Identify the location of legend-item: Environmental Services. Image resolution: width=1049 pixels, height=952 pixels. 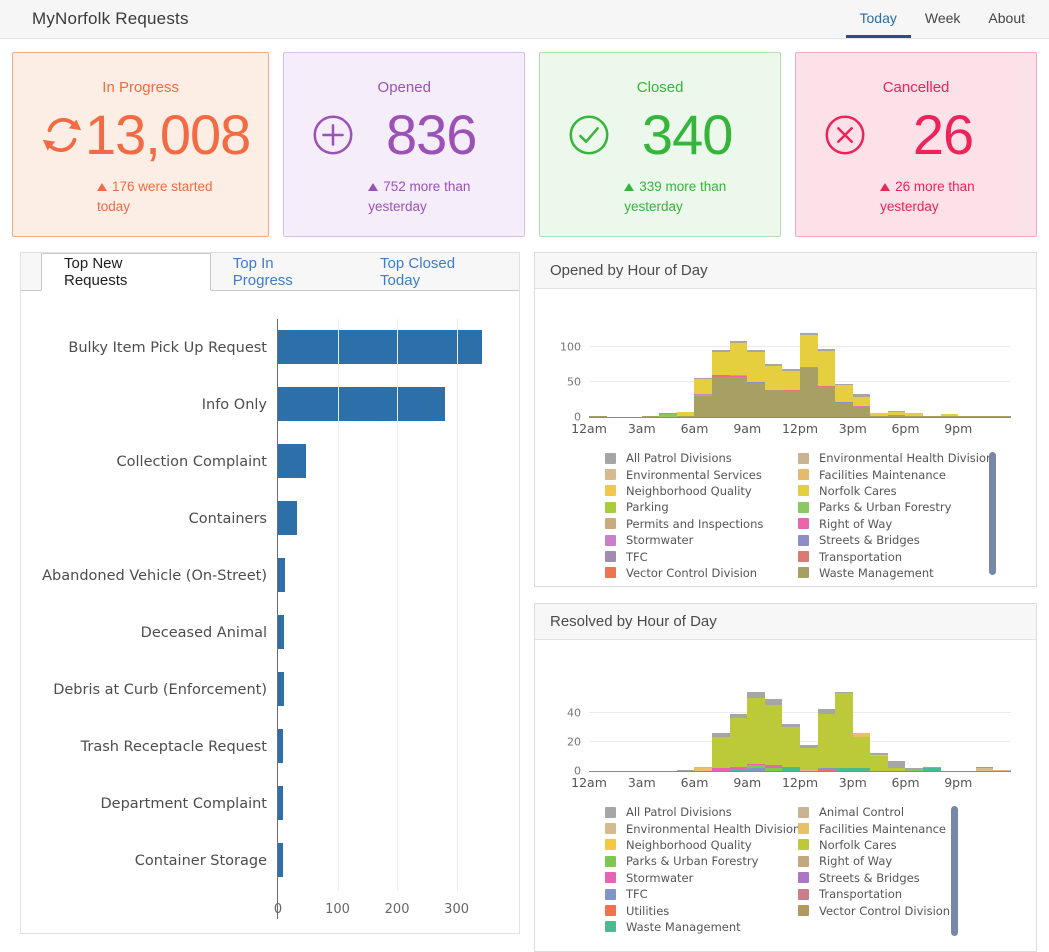
(701, 474).